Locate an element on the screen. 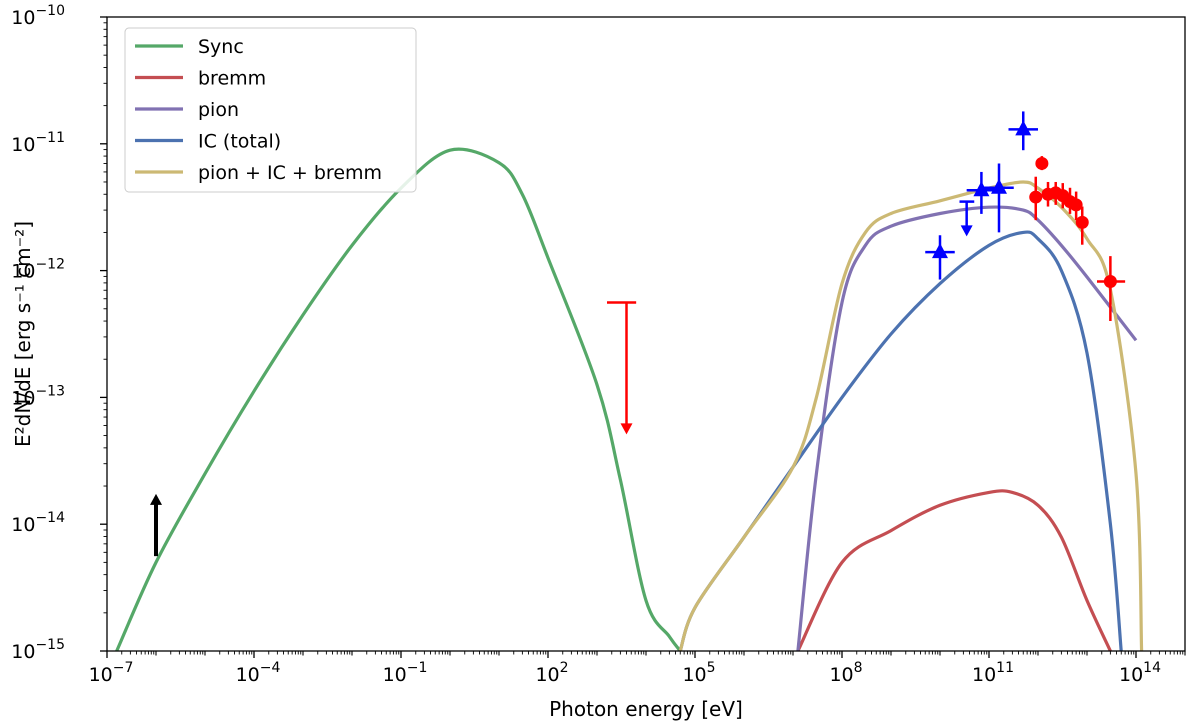 The width and height of the screenshot is (1200, 727). x-tick-label-3-exp: 2 is located at coordinates (564, 668).